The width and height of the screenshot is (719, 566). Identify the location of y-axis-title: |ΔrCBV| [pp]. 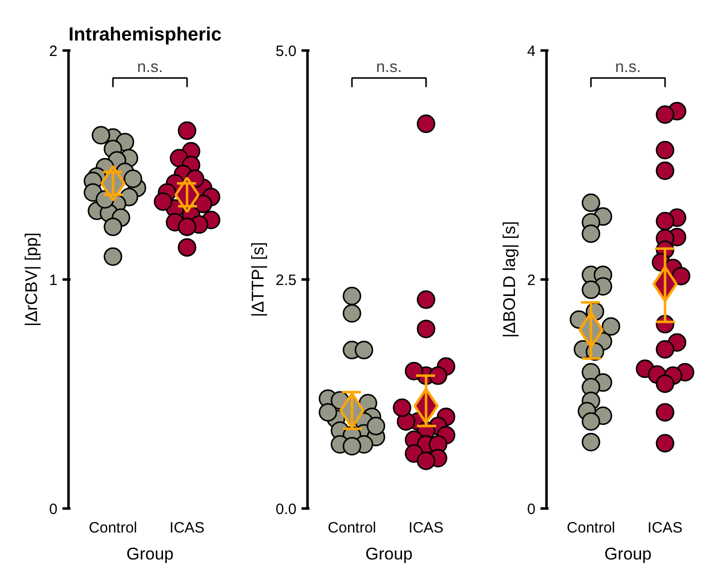
(32, 279).